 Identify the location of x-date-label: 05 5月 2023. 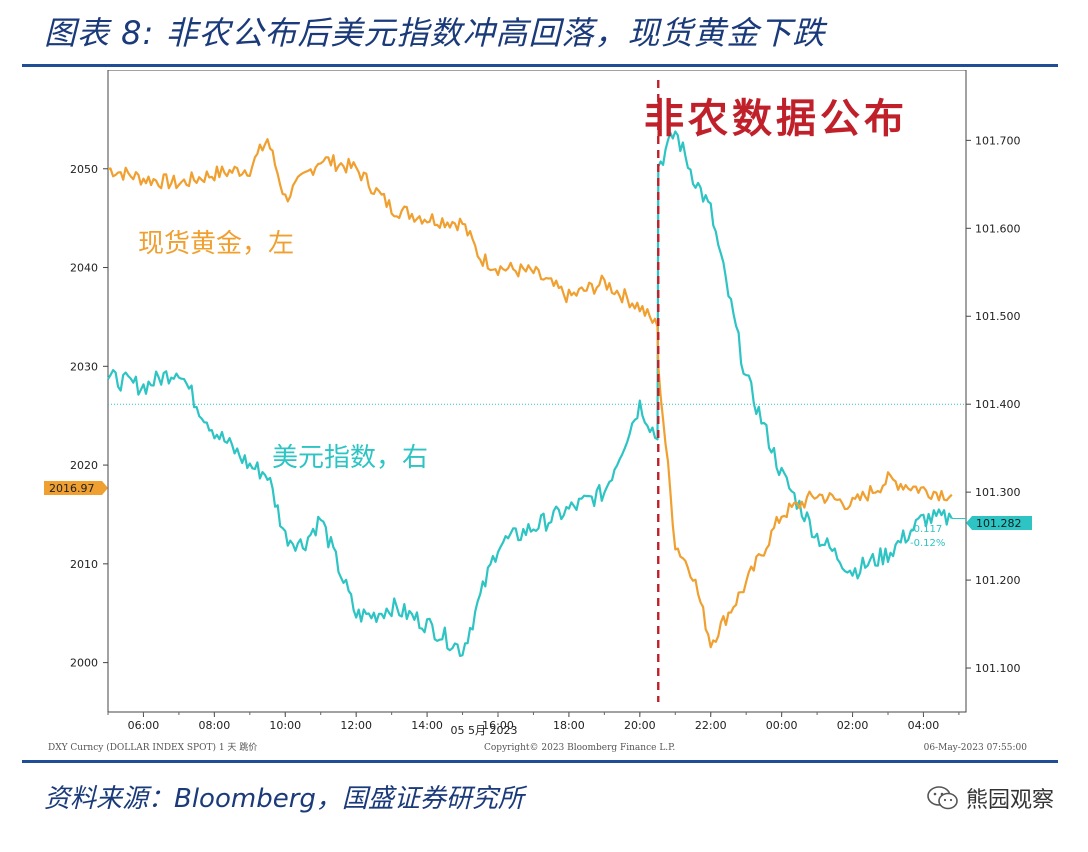
(484, 730).